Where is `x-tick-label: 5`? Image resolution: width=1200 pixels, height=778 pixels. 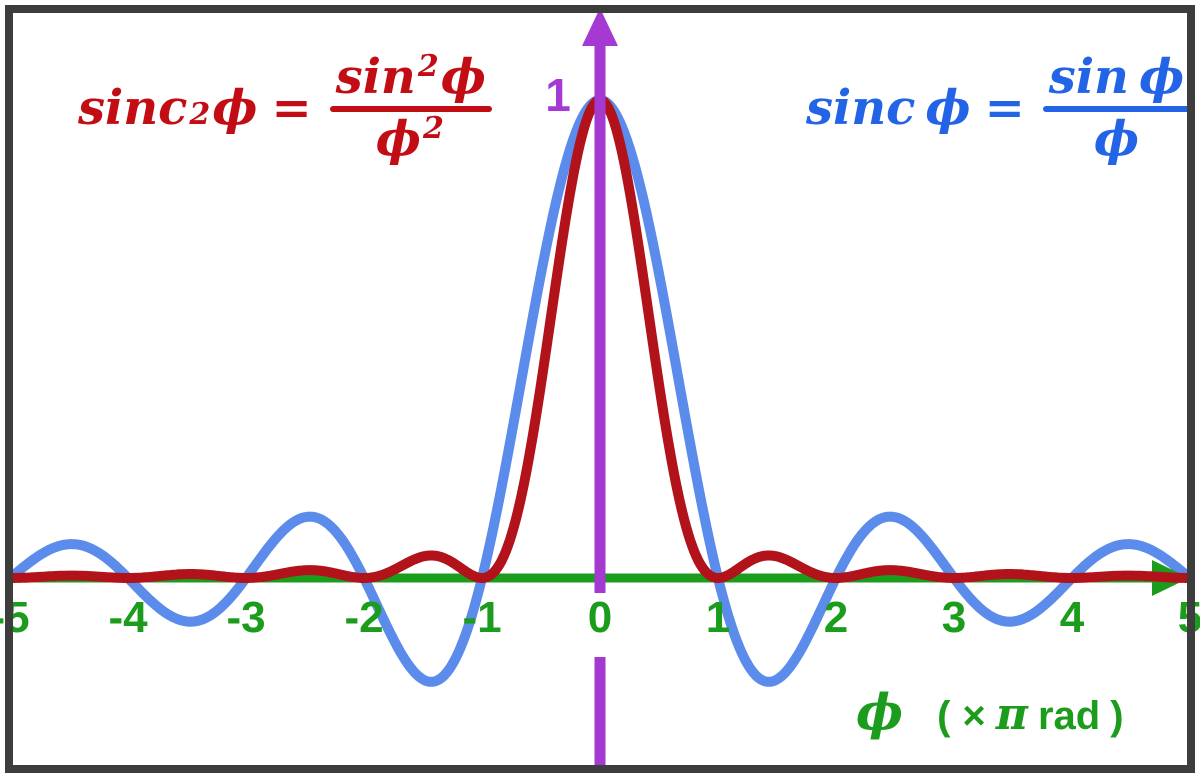 x-tick-label: 5 is located at coordinates (1188, 617).